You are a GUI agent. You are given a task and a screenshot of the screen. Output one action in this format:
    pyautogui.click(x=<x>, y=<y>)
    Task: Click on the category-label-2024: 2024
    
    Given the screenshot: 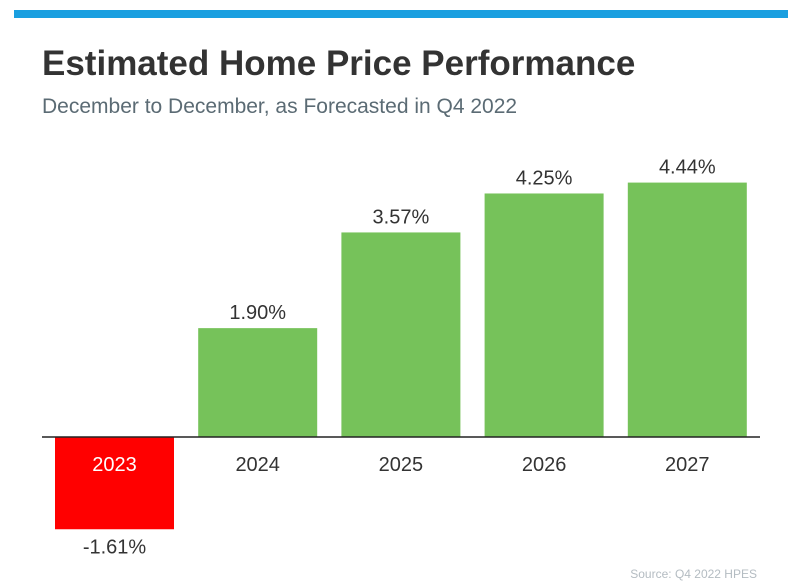 What is the action you would take?
    pyautogui.click(x=257, y=465)
    